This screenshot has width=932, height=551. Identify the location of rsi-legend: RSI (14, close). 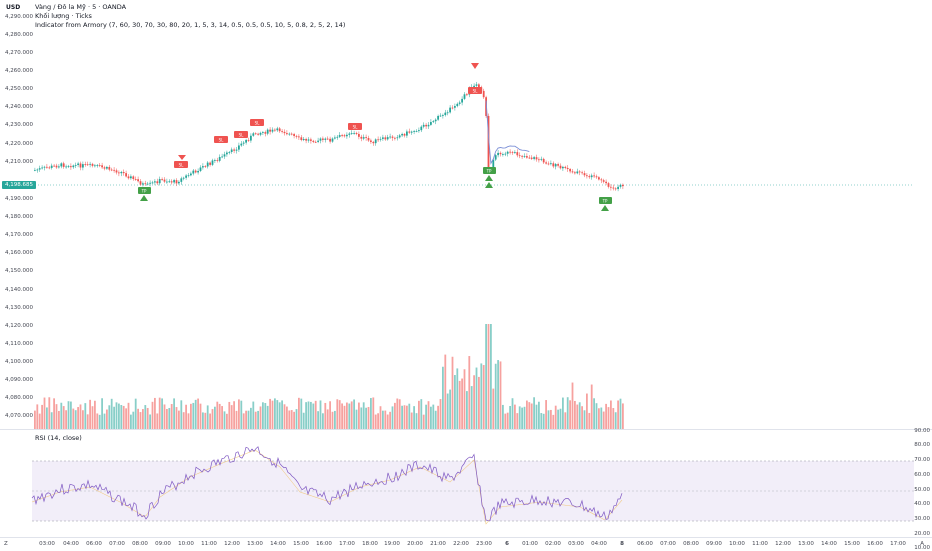
(58, 438).